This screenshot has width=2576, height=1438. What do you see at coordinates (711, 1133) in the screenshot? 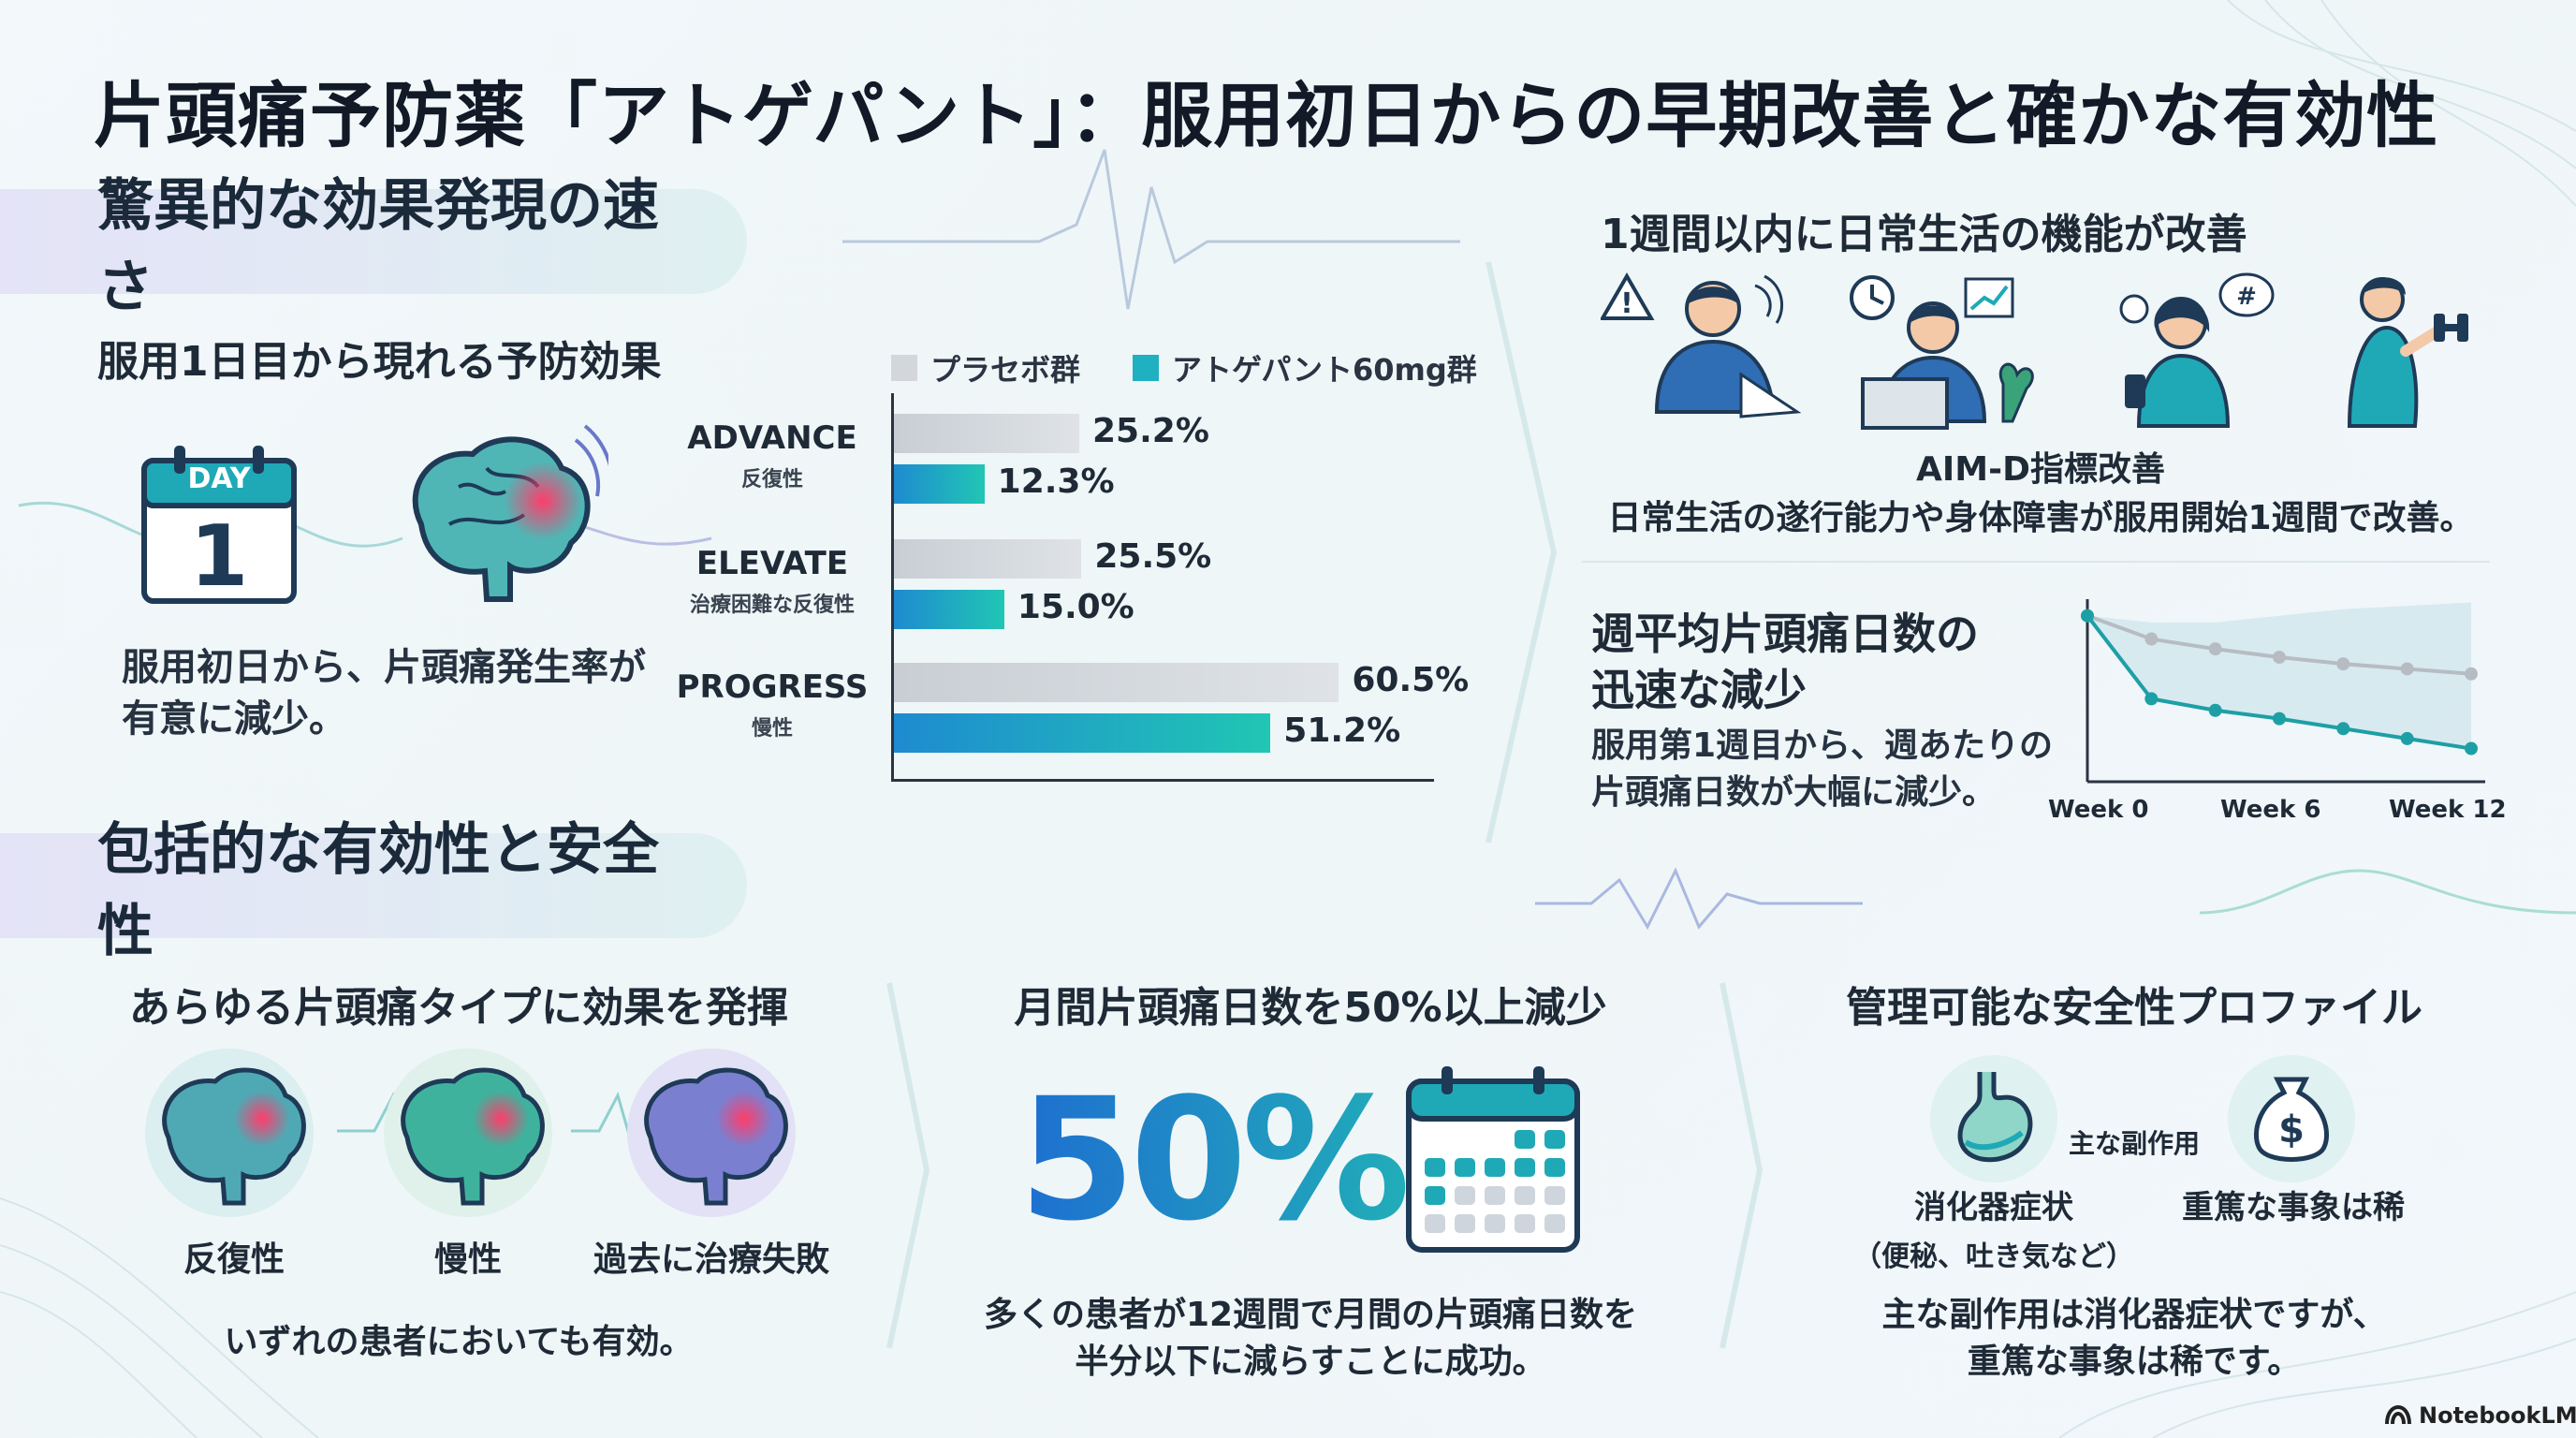
I see `brain-treatment-failure-icon` at bounding box center [711, 1133].